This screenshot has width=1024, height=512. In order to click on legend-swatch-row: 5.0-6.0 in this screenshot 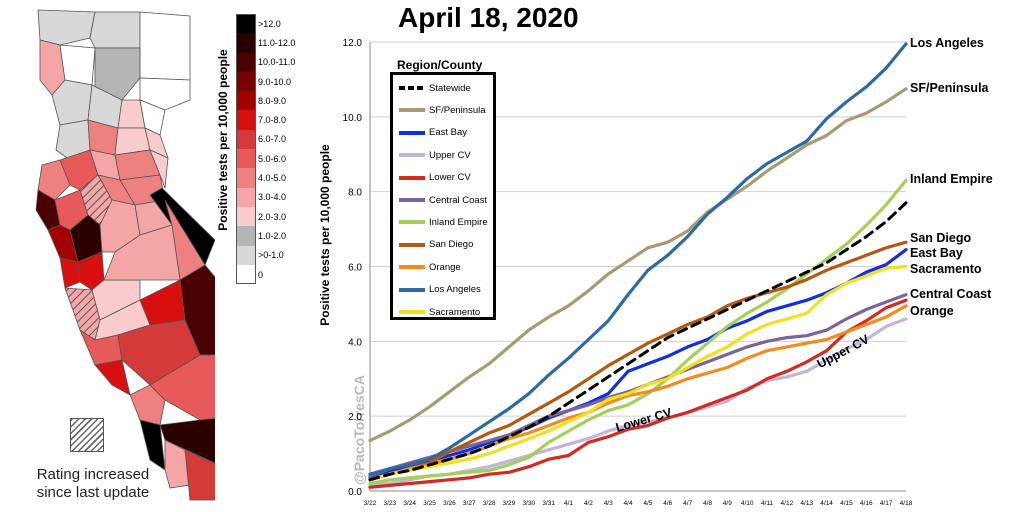, I will do `click(265, 159)`.